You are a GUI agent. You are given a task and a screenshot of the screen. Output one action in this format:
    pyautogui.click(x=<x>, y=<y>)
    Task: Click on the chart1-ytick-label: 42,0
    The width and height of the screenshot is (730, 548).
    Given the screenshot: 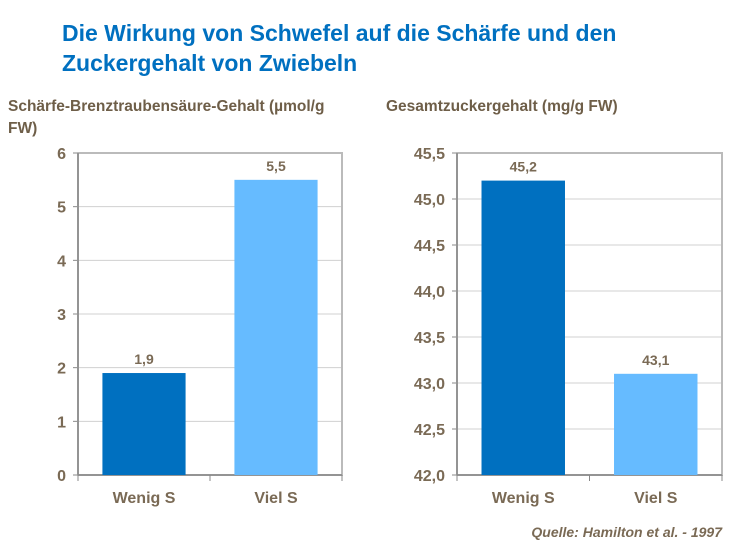 What is the action you would take?
    pyautogui.click(x=429, y=476)
    